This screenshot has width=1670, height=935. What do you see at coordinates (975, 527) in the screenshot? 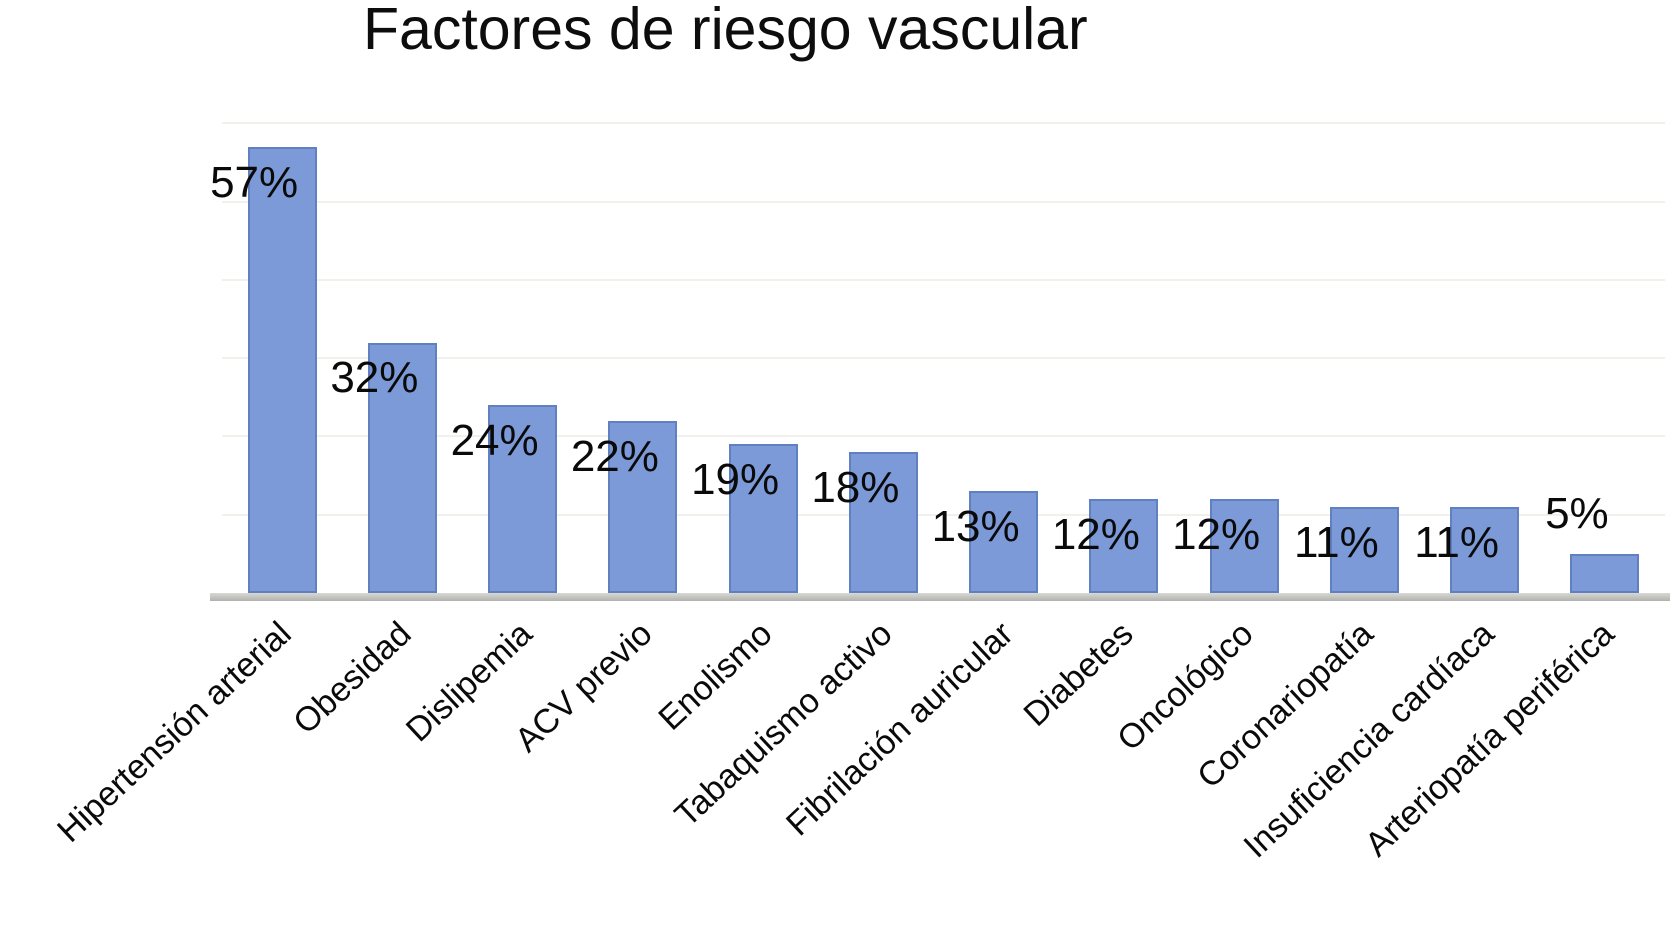
I see `bar-value-label: 13%` at bounding box center [975, 527].